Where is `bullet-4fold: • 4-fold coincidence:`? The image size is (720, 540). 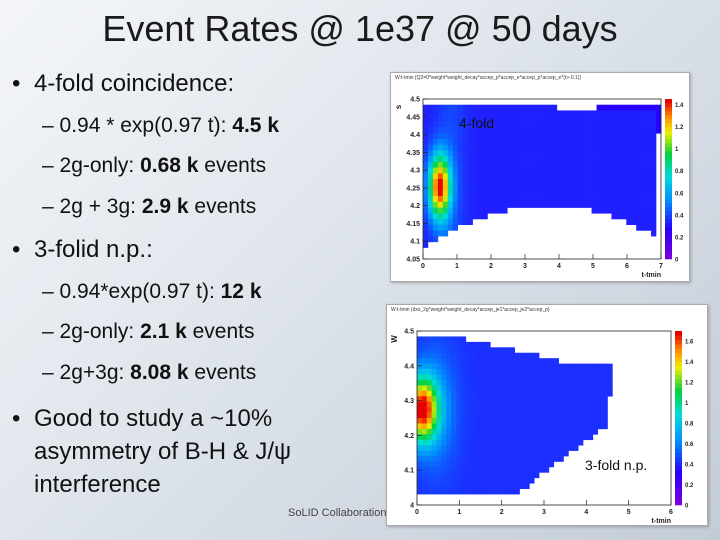
bullet-4fold: • 4-fold coincidence: is located at coordinates (123, 83).